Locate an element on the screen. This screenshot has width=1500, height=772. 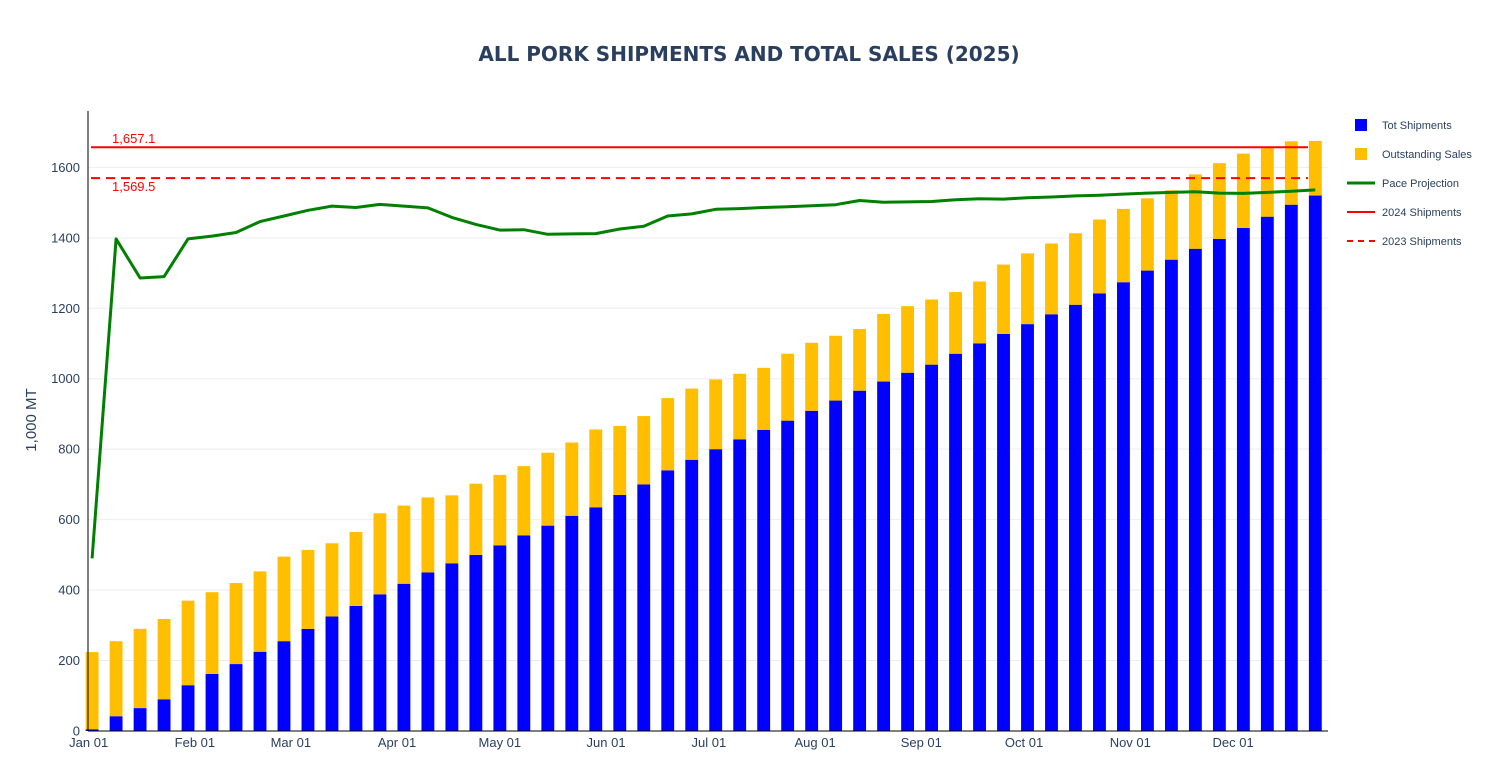
y-tick-label: 0 is located at coordinates (76, 731).